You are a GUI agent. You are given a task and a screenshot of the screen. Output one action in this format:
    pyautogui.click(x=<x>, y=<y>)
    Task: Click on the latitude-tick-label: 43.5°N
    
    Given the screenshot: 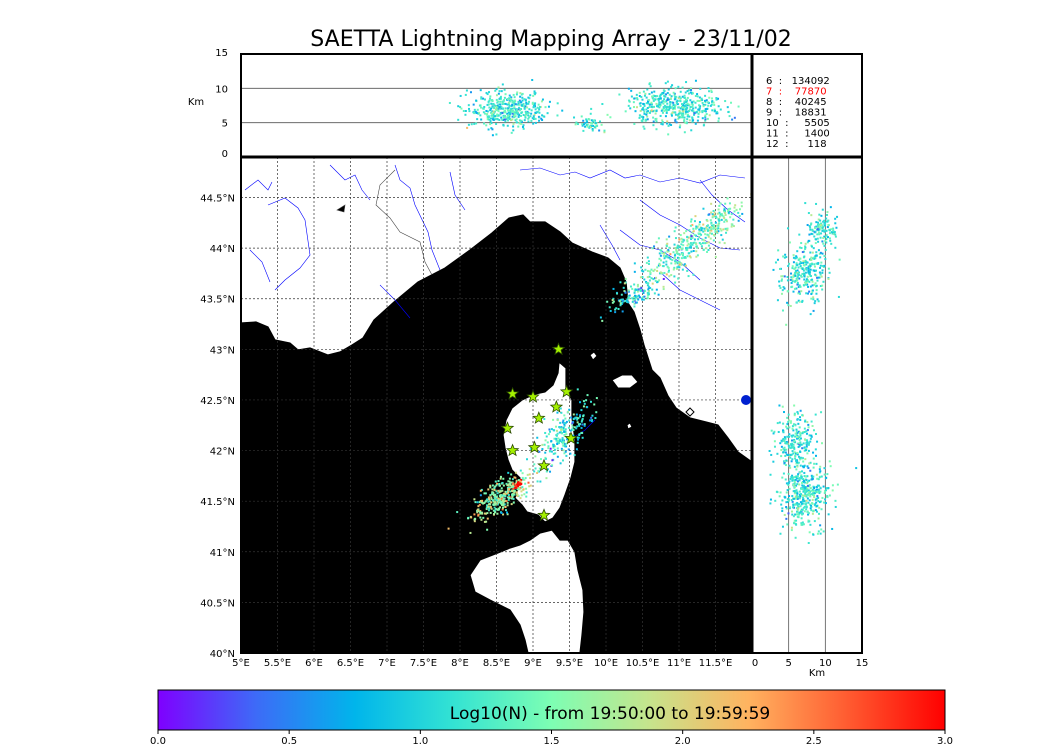 What is the action you would take?
    pyautogui.click(x=217, y=300)
    